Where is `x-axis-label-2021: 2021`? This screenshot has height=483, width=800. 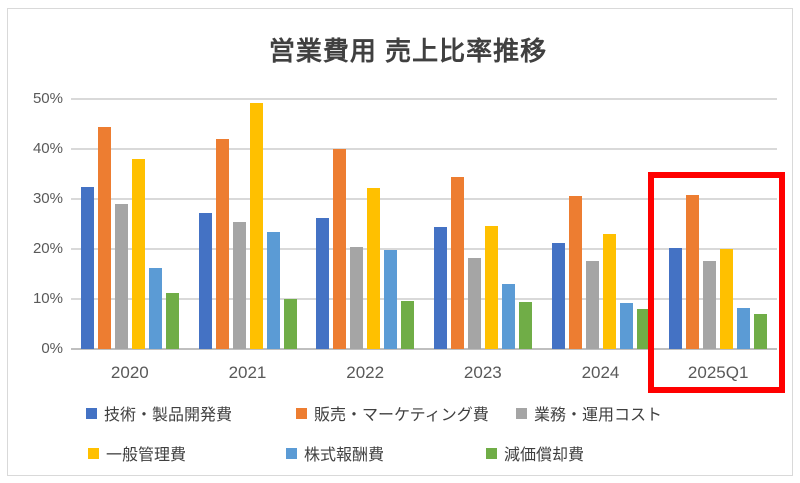
x-axis-label-2021: 2021 is located at coordinates (247, 372).